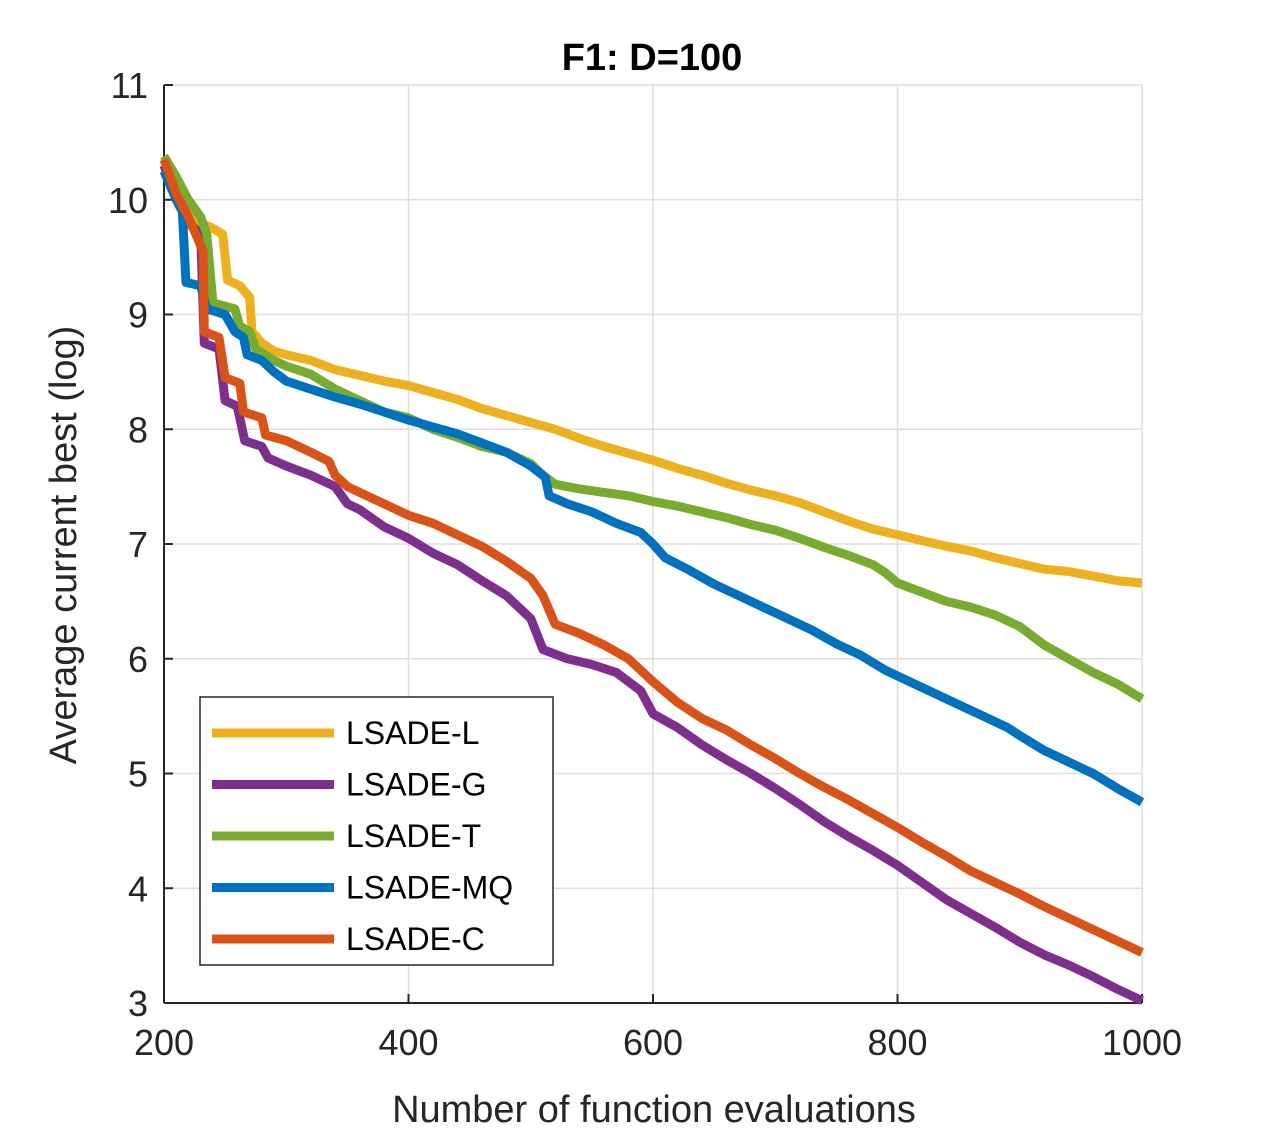  What do you see at coordinates (415, 939) in the screenshot?
I see `legend-label: LSADE-C` at bounding box center [415, 939].